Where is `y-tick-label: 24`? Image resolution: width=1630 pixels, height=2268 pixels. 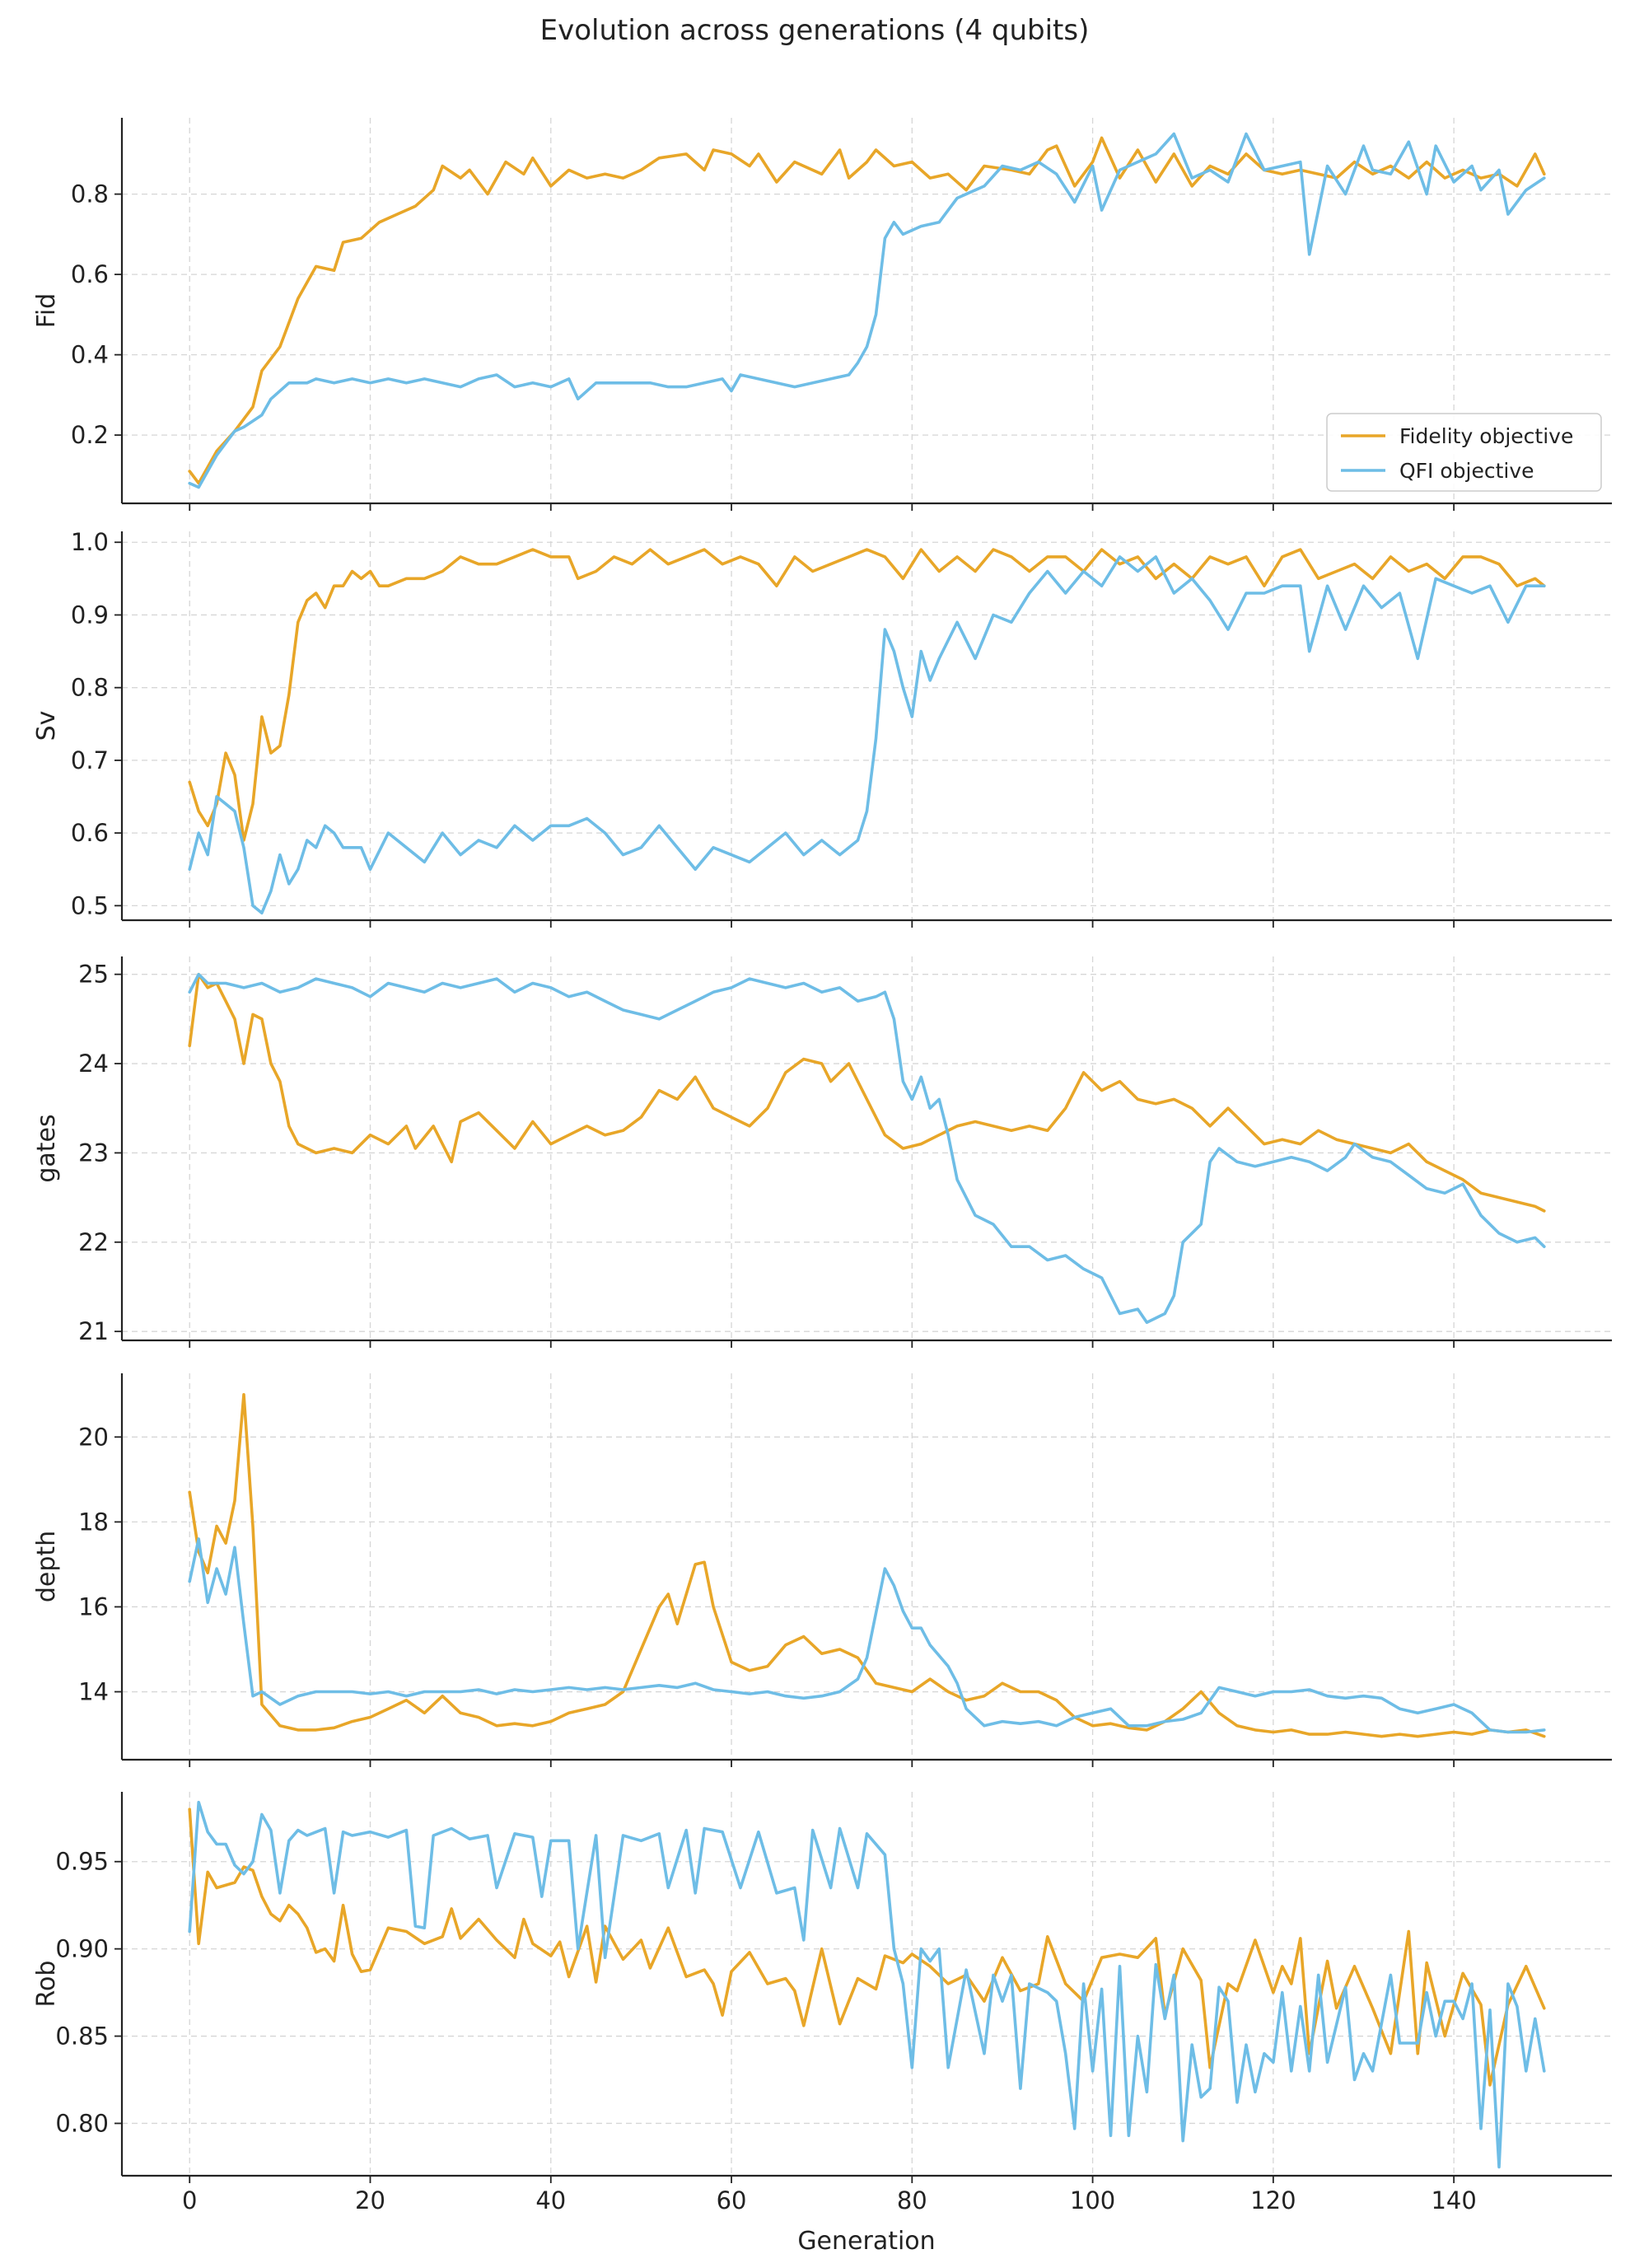
y-tick-label: 24 is located at coordinates (94, 1064).